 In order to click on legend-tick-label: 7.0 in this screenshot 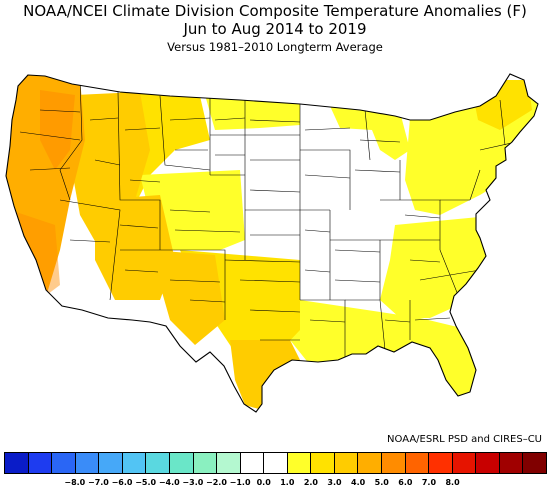, I will do `click(429, 482)`.